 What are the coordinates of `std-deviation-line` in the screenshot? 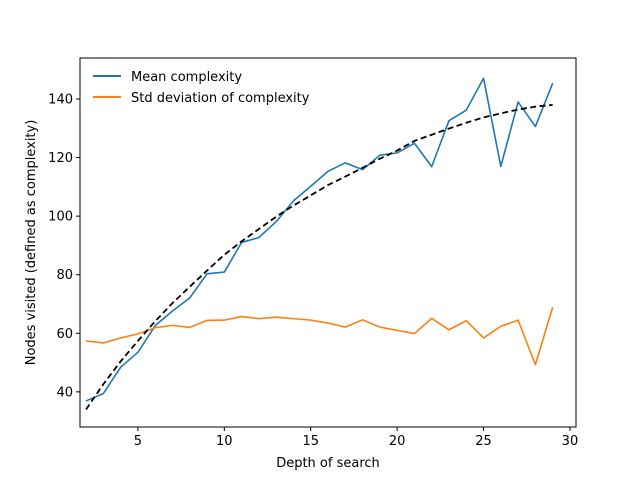 It's located at (319, 336).